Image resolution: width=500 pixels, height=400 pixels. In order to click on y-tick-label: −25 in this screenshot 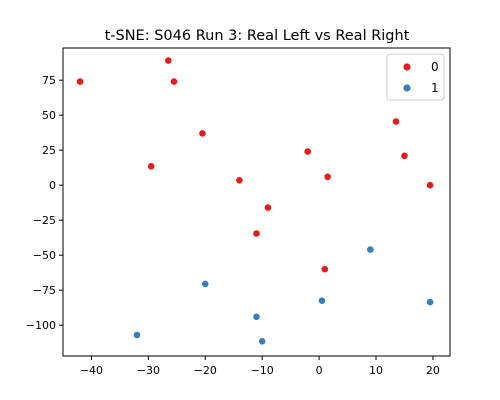, I will do `click(44, 220)`.